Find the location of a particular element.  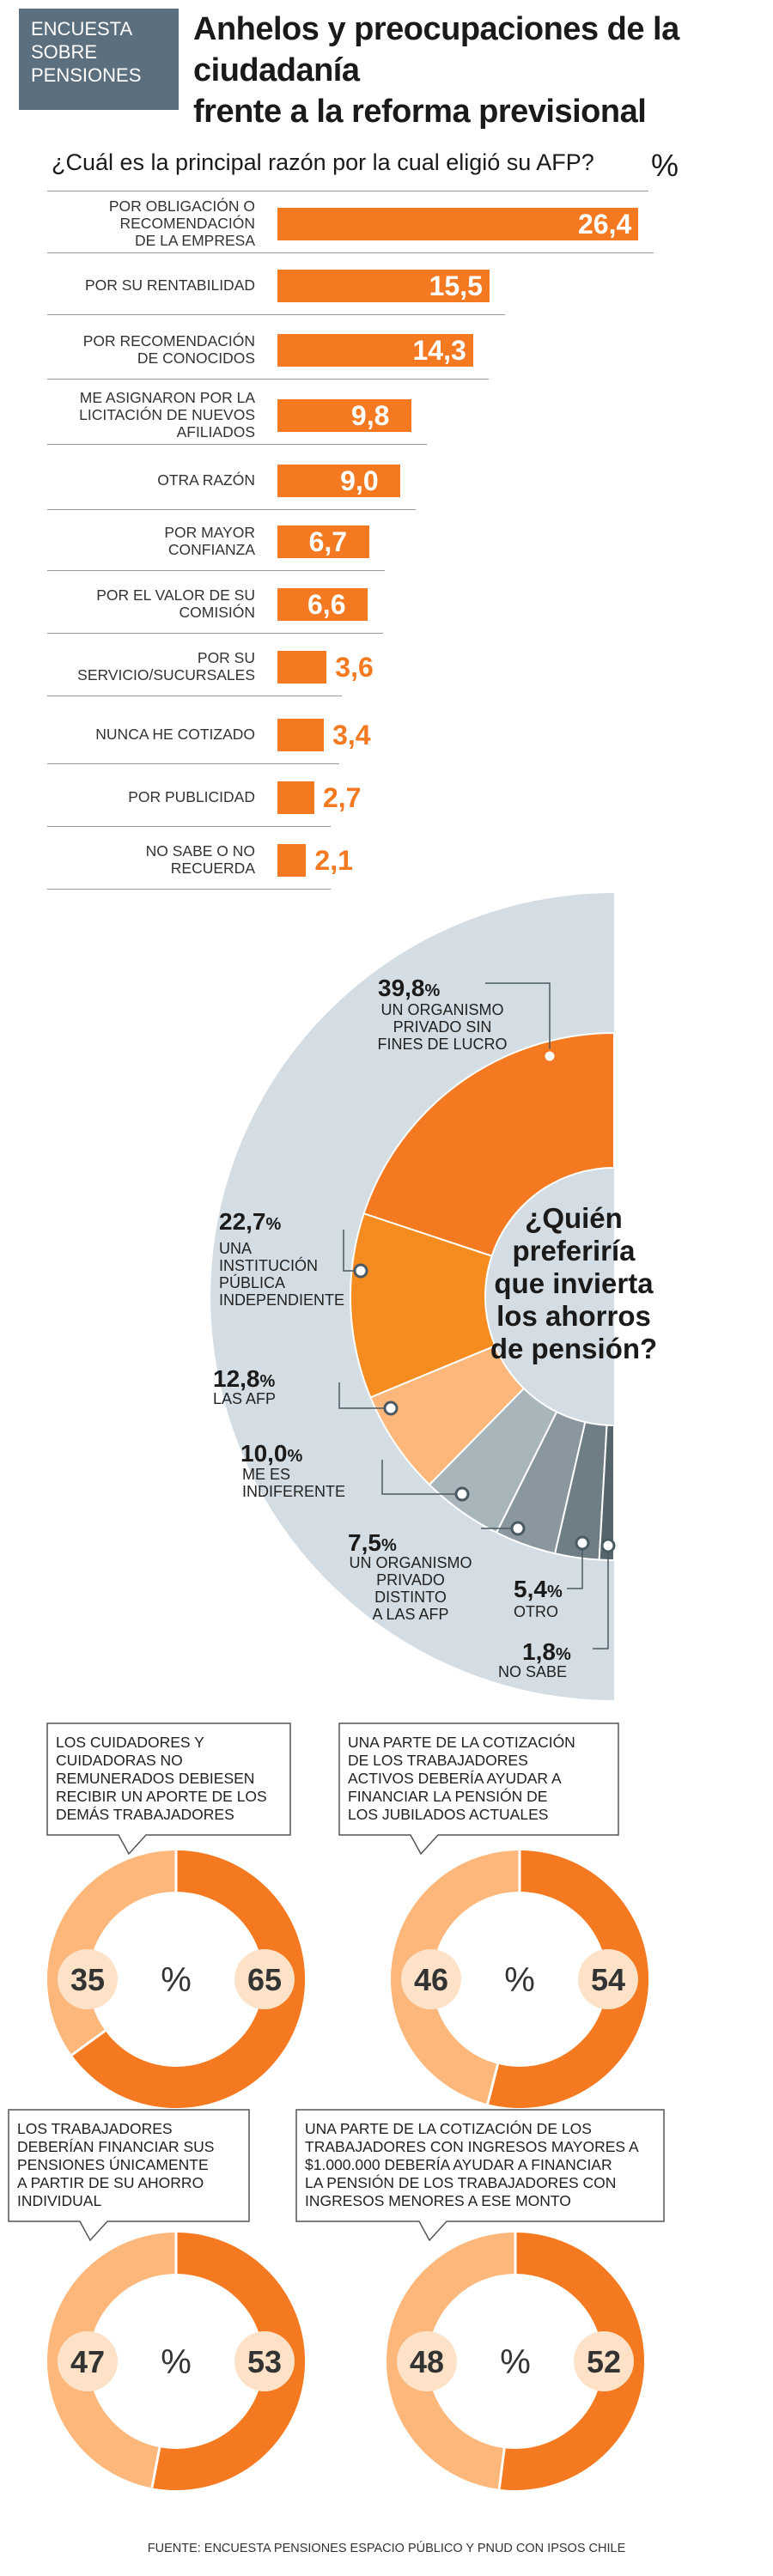

slice-name-label-line: NO SABE is located at coordinates (532, 1671).